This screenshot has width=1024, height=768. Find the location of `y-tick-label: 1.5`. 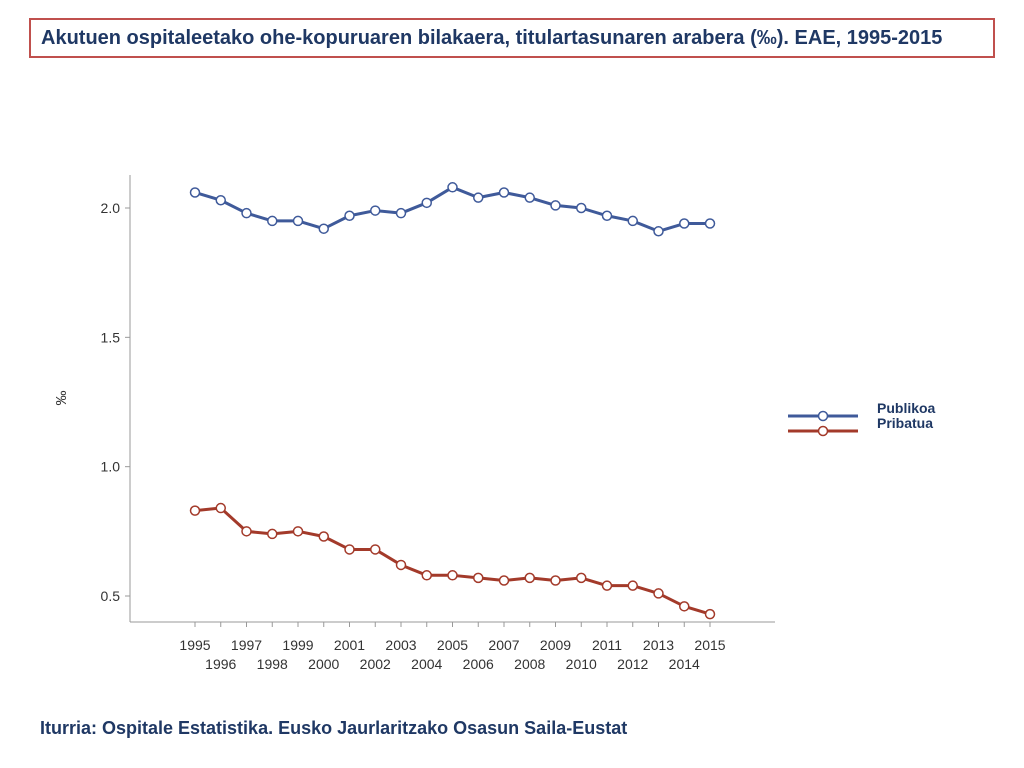

y-tick-label: 1.5 is located at coordinates (111, 337).